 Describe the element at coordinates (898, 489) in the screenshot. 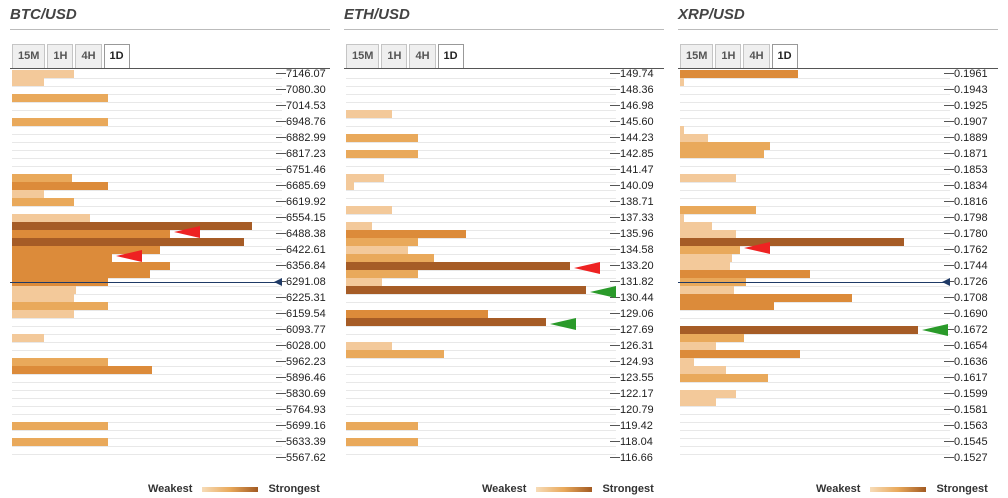

I see `legend-gradient` at that location.